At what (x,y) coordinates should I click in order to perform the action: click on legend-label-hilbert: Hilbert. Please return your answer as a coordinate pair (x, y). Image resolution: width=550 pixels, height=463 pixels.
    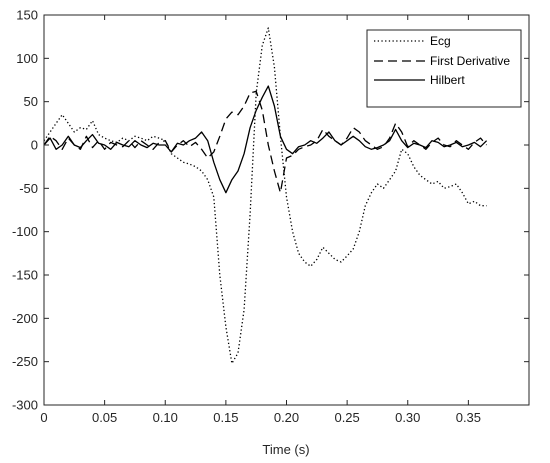
    Looking at the image, I should click on (447, 80).